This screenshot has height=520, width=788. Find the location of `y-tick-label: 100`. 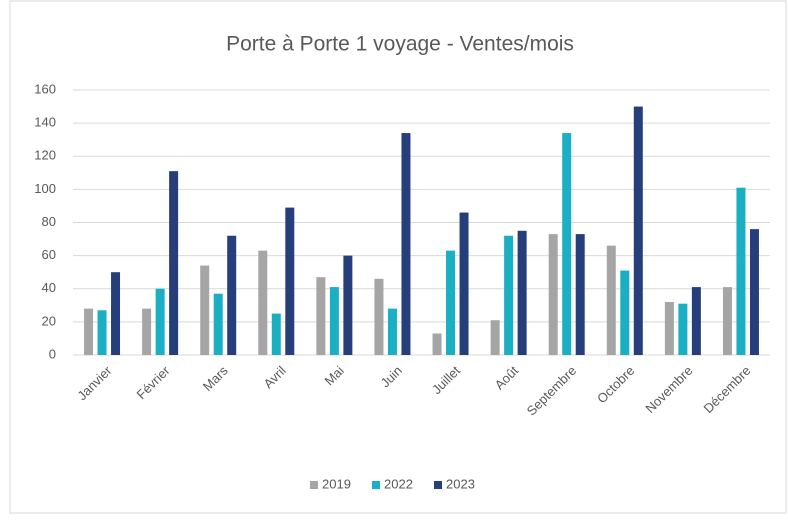

y-tick-label: 100 is located at coordinates (45, 188).